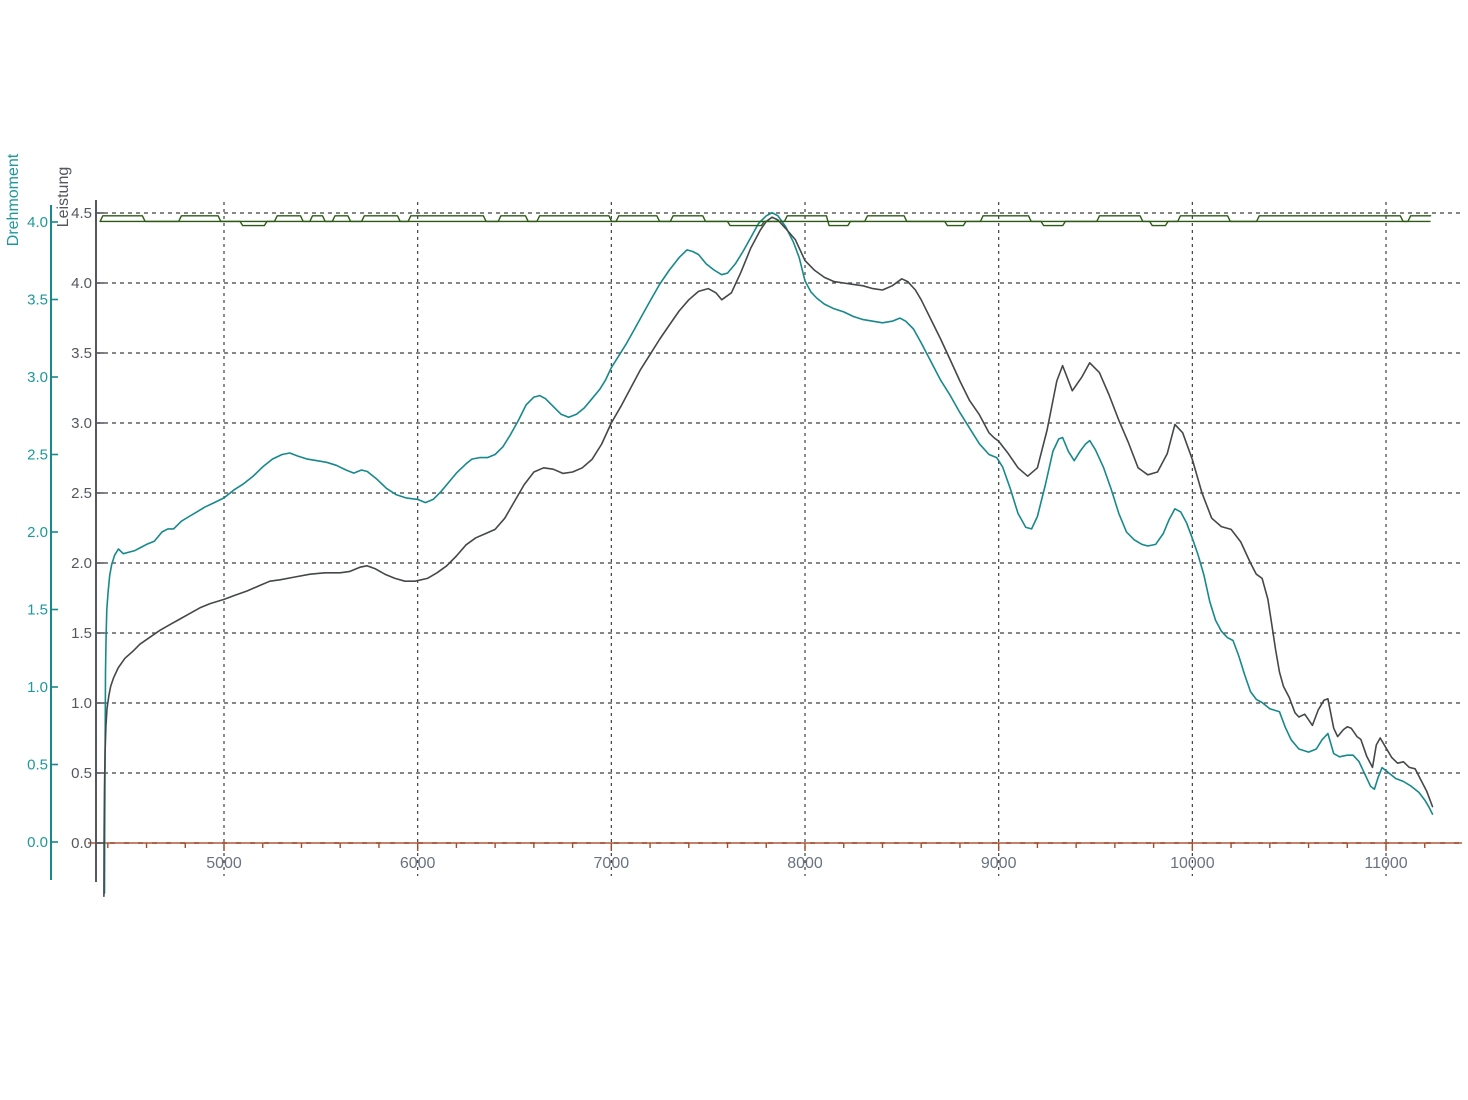 The width and height of the screenshot is (1468, 1100). What do you see at coordinates (81, 283) in the screenshot?
I see `leistung-tick-label: 4.0` at bounding box center [81, 283].